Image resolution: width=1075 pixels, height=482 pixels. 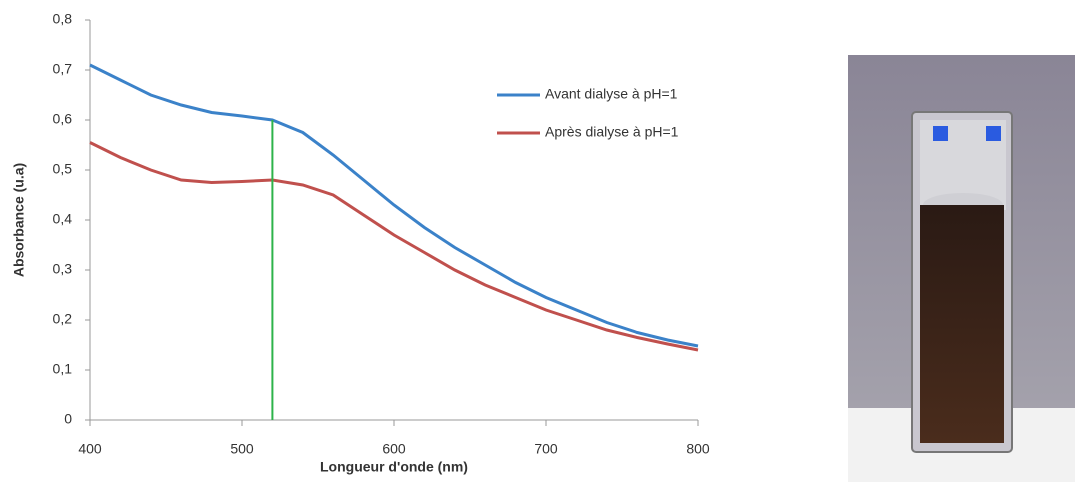 What do you see at coordinates (698, 449) in the screenshot?
I see `x-tick-label: 800` at bounding box center [698, 449].